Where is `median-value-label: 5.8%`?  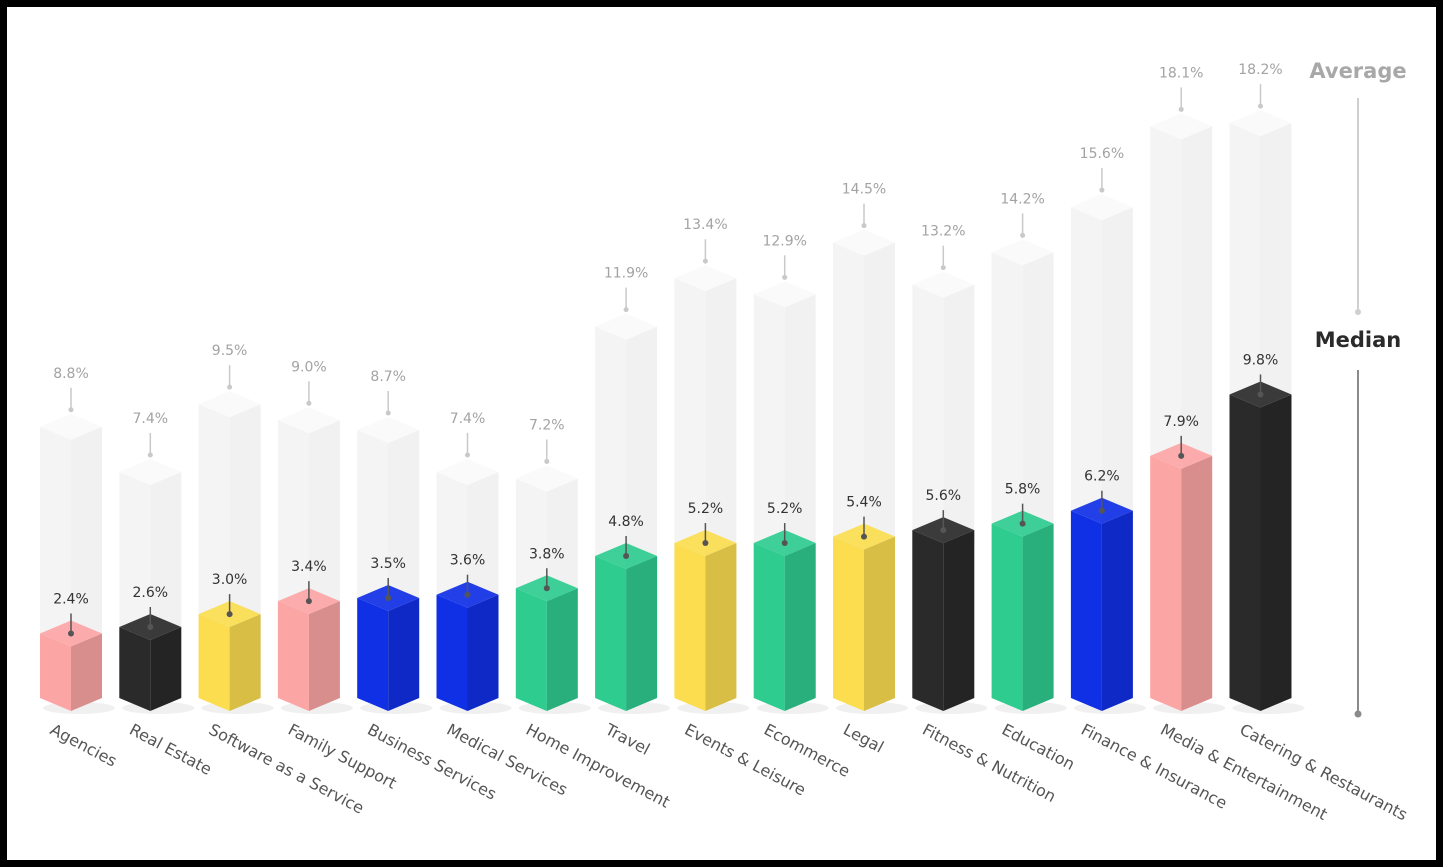 median-value-label: 5.8% is located at coordinates (1023, 490).